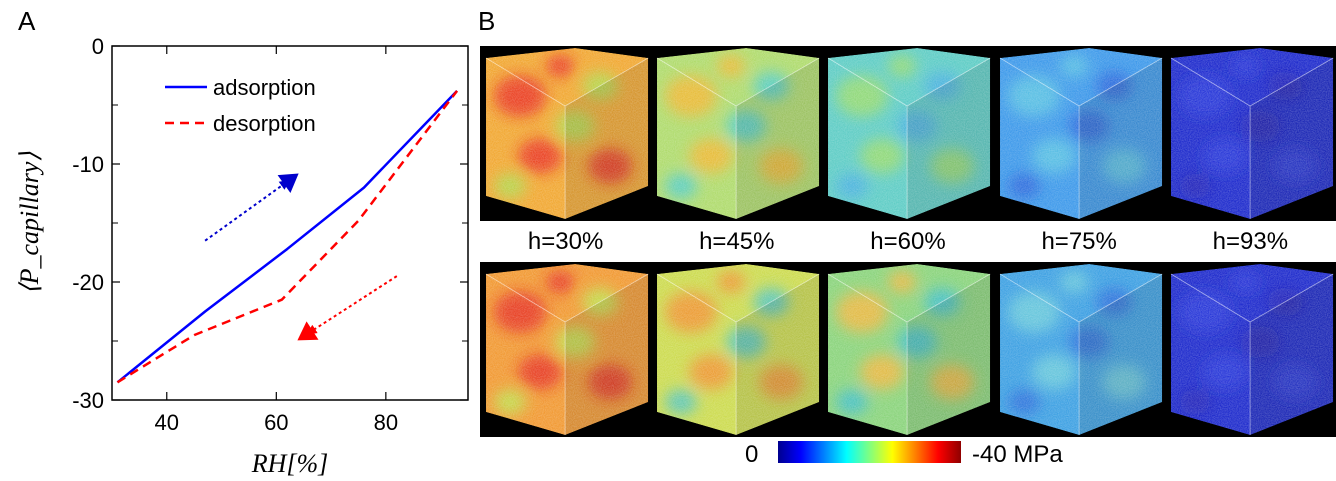 The height and width of the screenshot is (481, 1336). I want to click on x-tick-label: 60, so click(276, 422).